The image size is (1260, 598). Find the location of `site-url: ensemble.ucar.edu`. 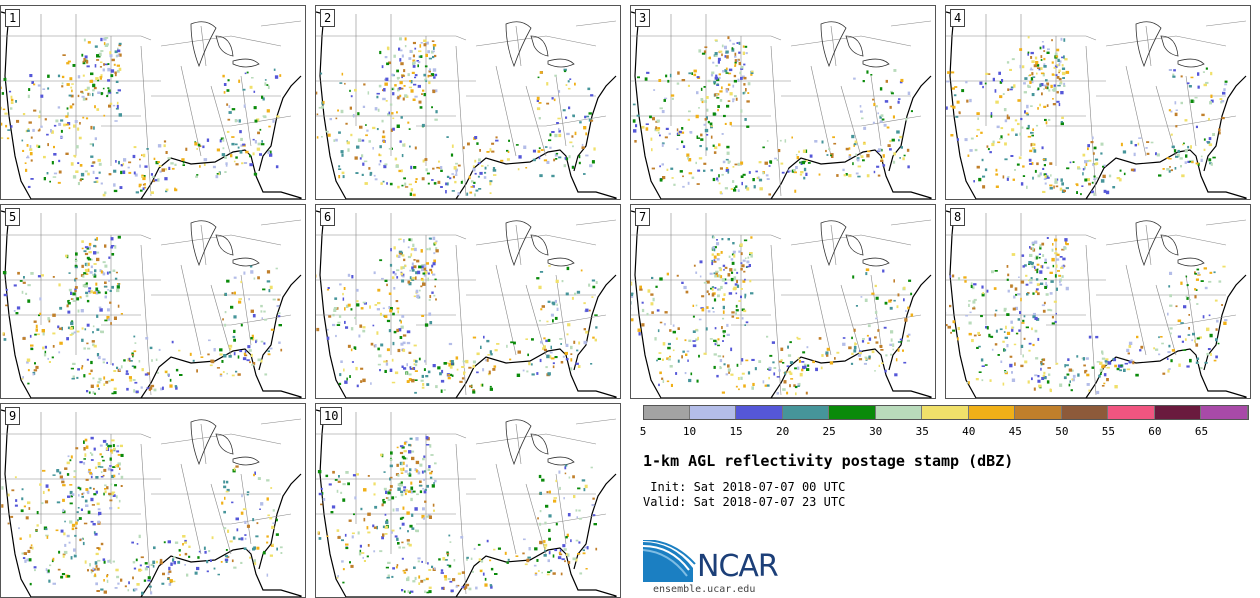

site-url: ensemble.ucar.edu is located at coordinates (704, 589).